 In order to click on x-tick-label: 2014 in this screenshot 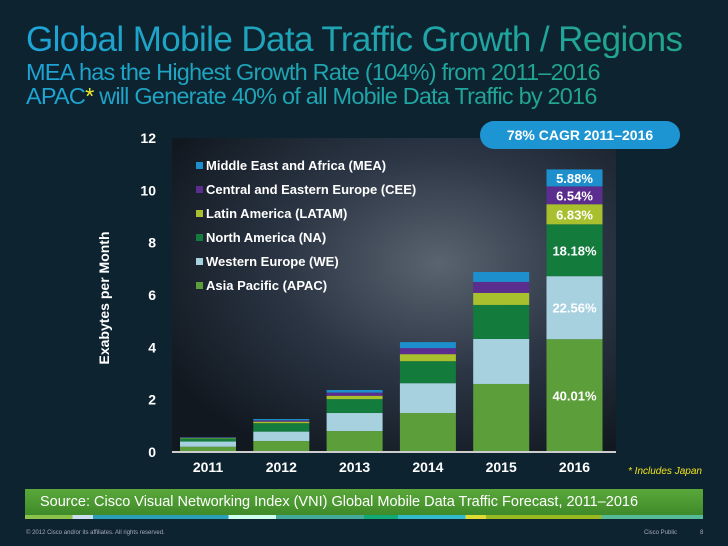, I will do `click(427, 467)`.